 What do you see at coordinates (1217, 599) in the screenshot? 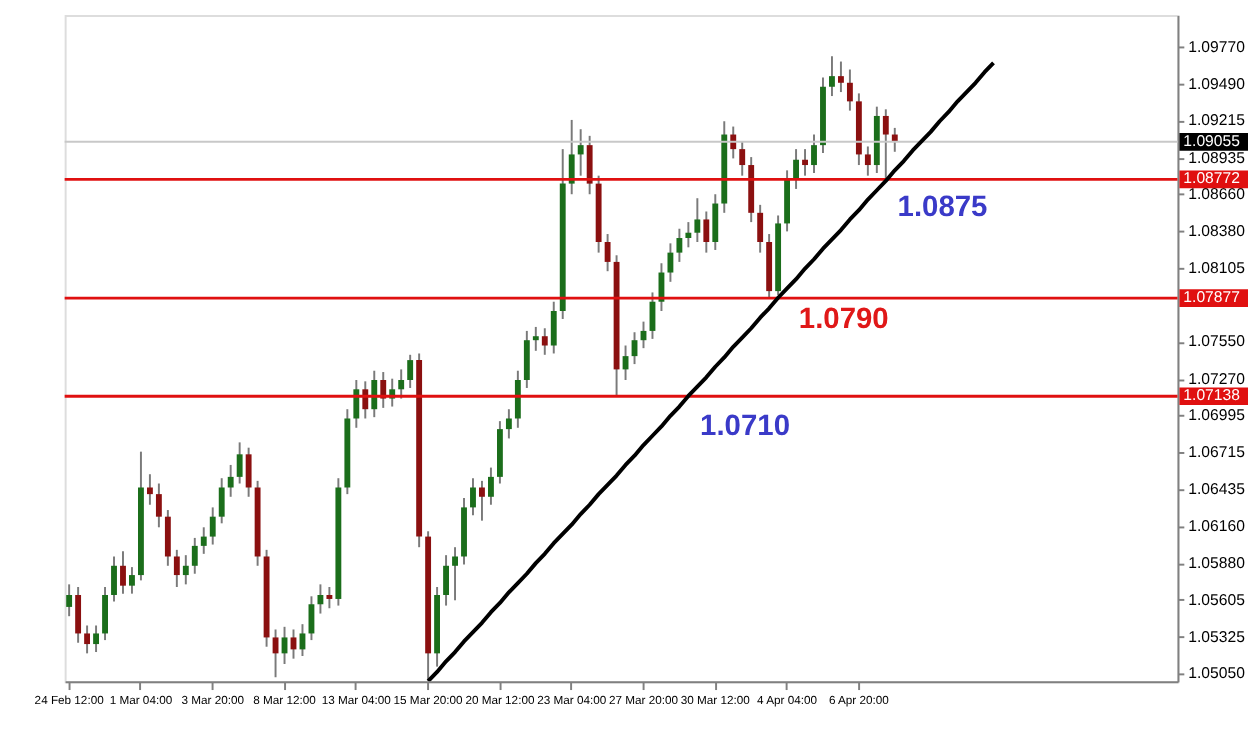
I see `y-tick-label: 1.05605` at bounding box center [1217, 599].